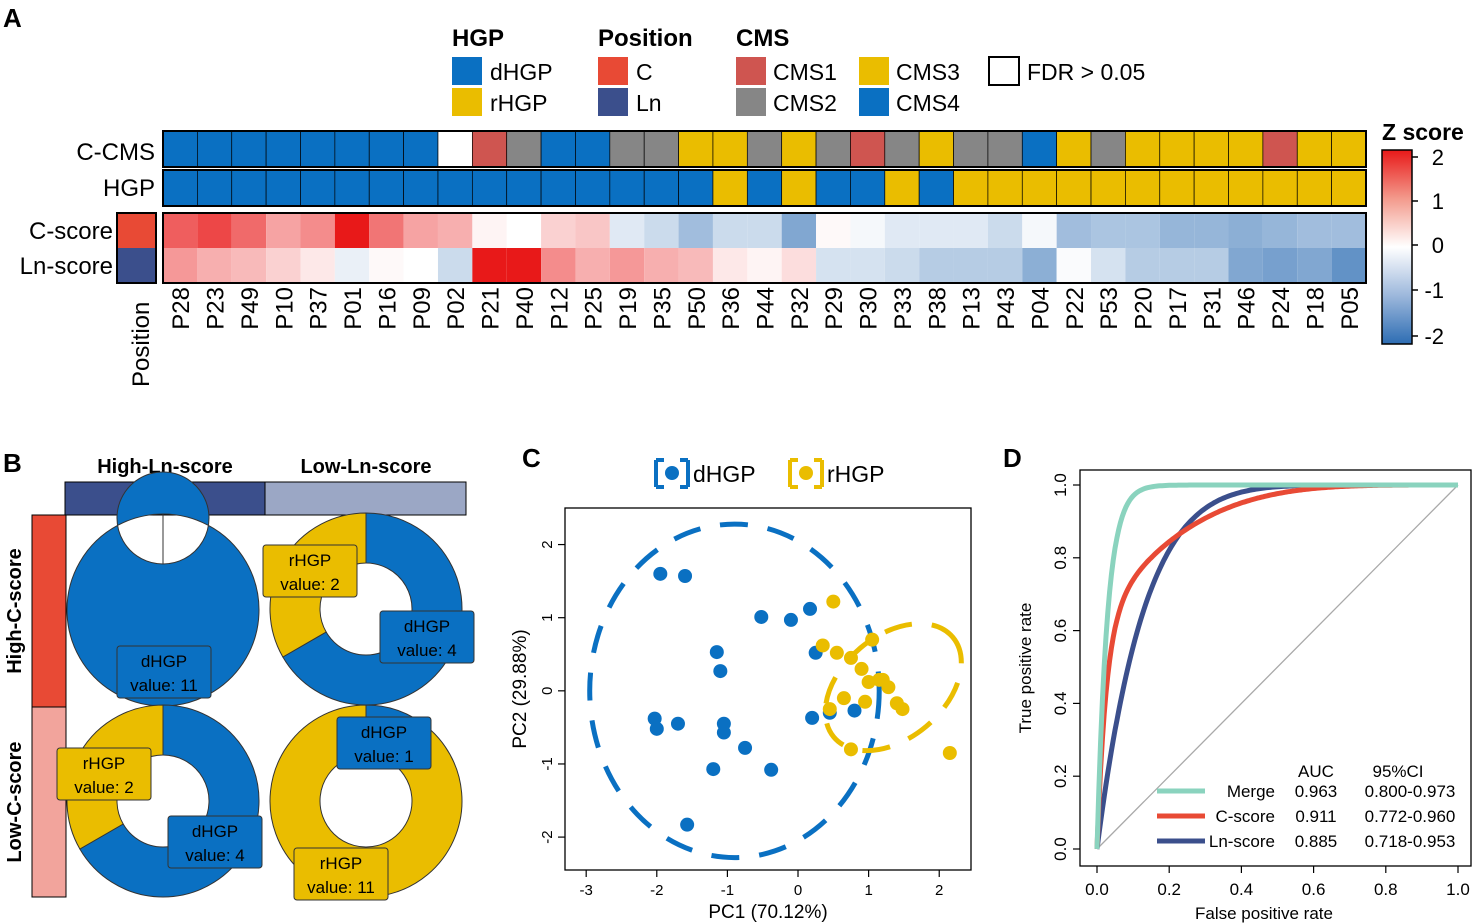 This screenshot has width=1477, height=923. I want to click on donut-label-value: value: 1, so click(384, 756).